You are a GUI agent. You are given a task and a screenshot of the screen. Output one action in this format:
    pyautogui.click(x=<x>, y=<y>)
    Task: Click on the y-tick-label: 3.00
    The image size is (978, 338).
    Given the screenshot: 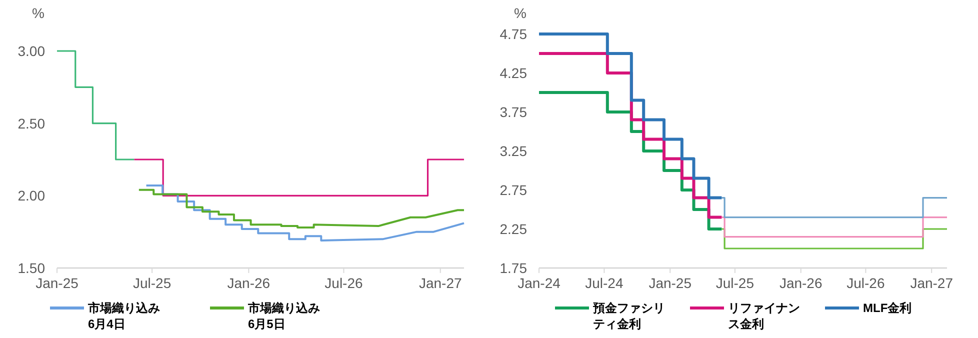 What is the action you would take?
    pyautogui.click(x=32, y=51)
    